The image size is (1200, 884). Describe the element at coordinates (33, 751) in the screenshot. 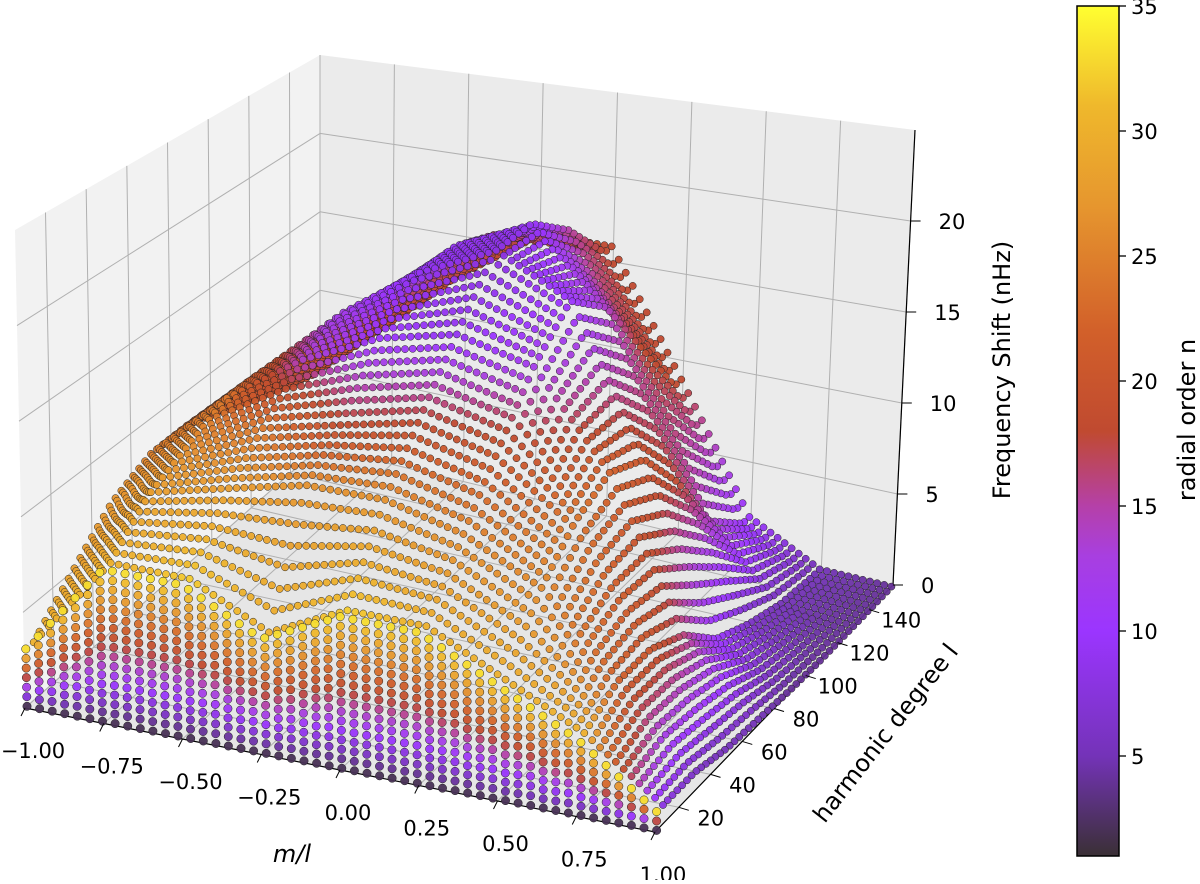

I see `x-tick-label: −1.00` at that location.